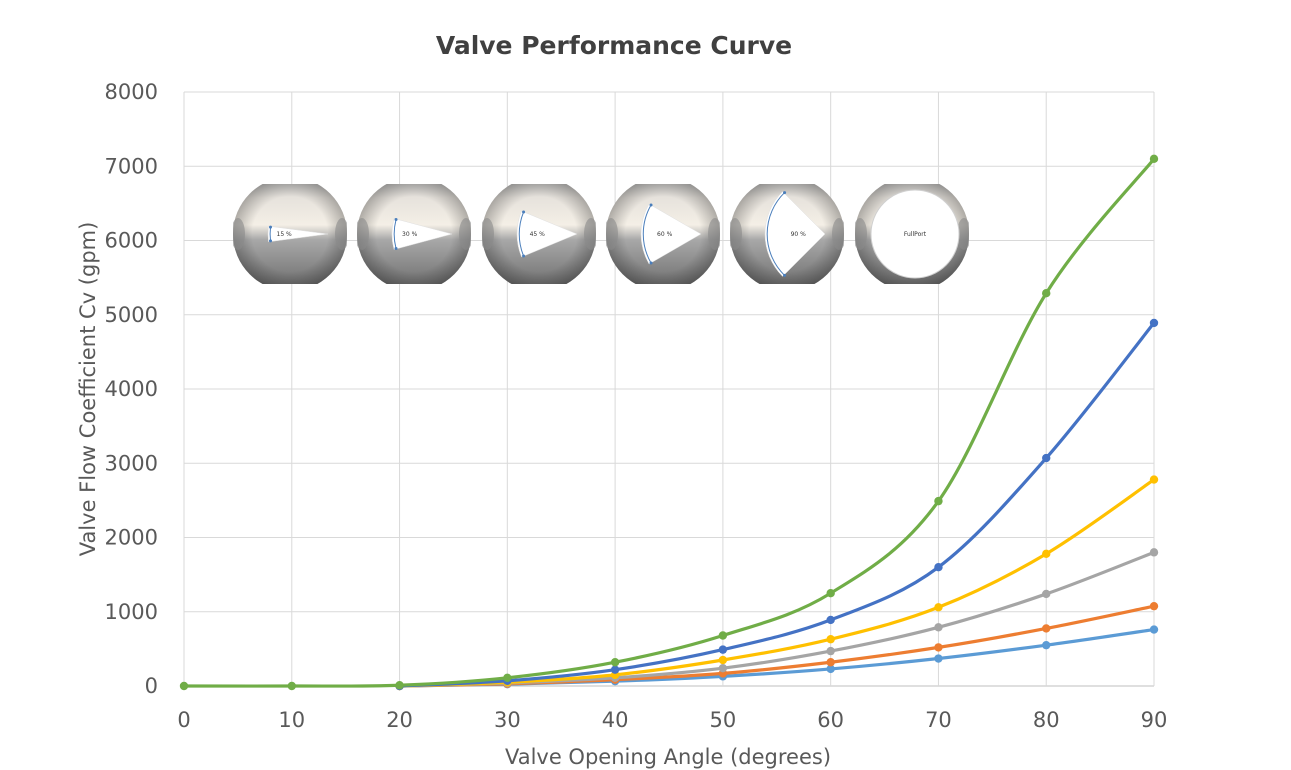 Image resolution: width=1291 pixels, height=770 pixels. What do you see at coordinates (938, 720) in the screenshot?
I see `x-tick-label: 70` at bounding box center [938, 720].